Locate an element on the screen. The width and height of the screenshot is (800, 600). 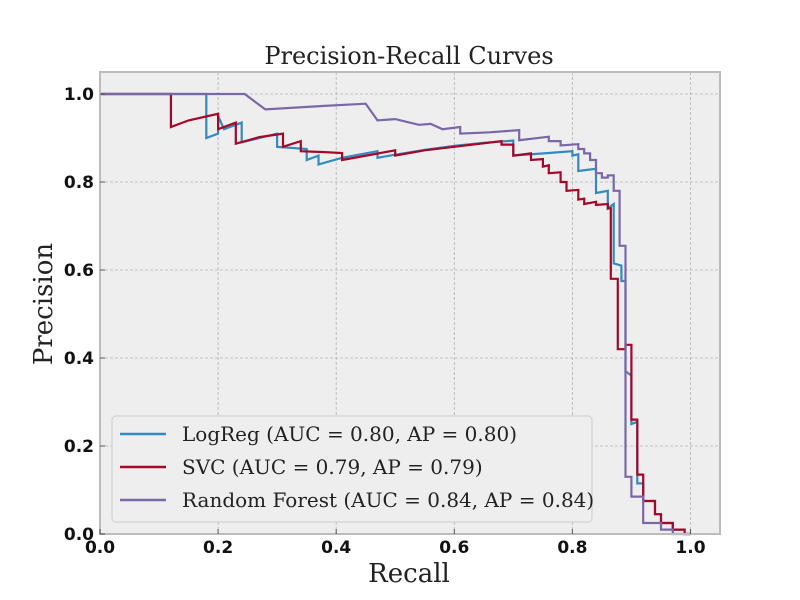
x-tick-label: 1.0 is located at coordinates (690, 548).